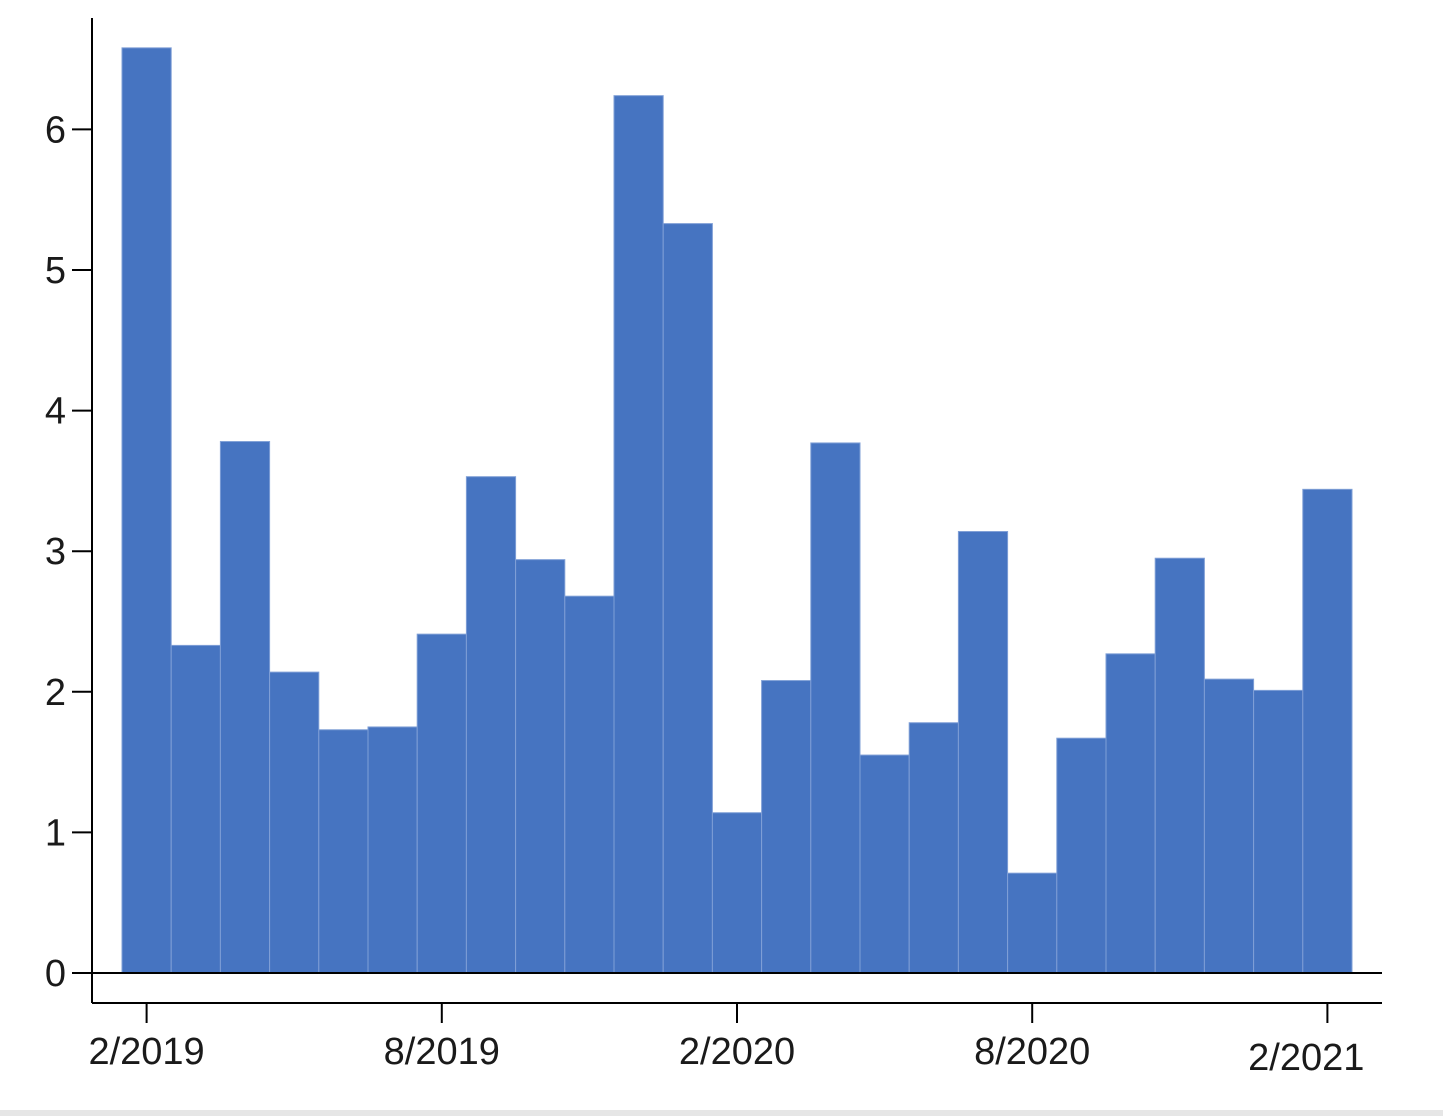  I want to click on y-tick-label: 4, so click(55, 412).